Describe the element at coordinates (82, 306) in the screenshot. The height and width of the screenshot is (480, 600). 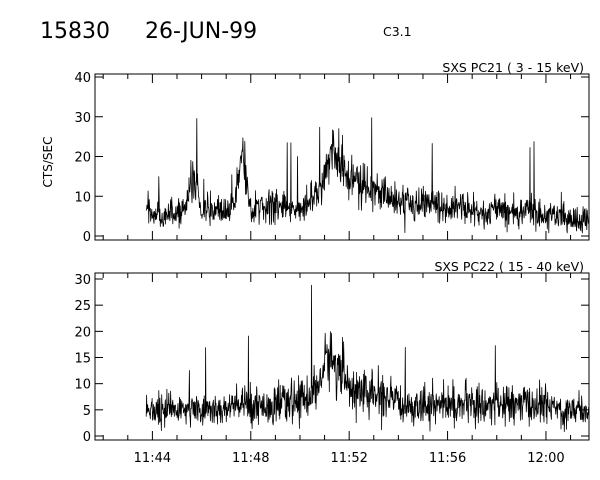
I see `y-tick-label: 25` at that location.